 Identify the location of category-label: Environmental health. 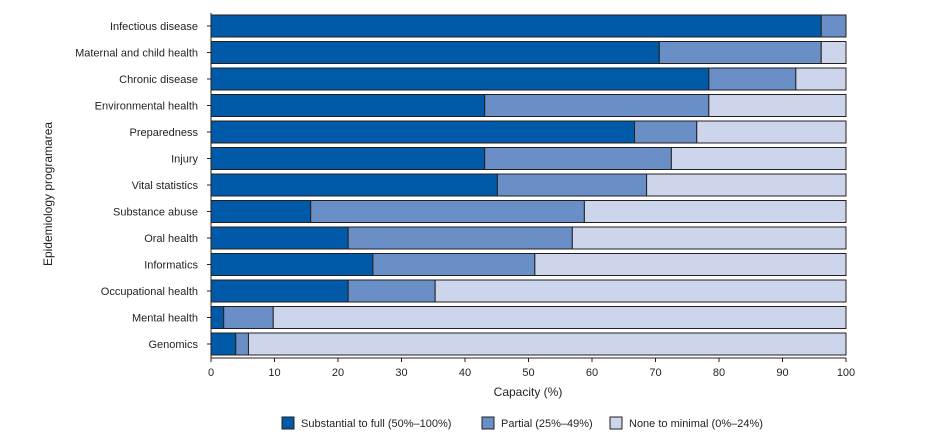
(146, 107).